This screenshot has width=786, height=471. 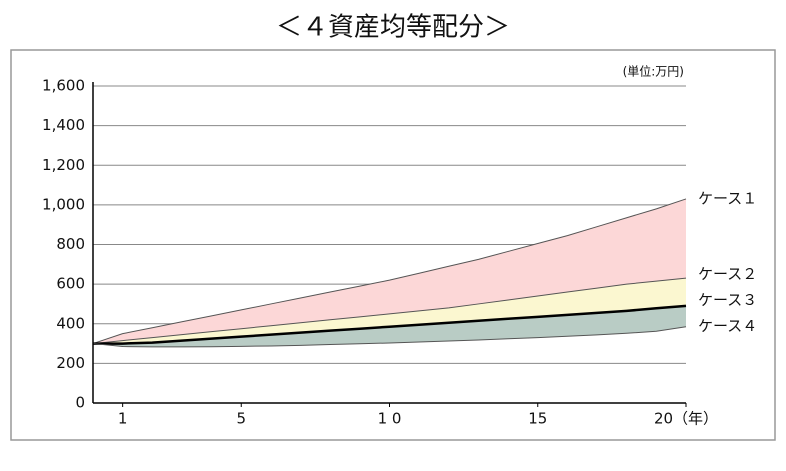 I want to click on x-tick-label: 20（年）, so click(x=686, y=419).